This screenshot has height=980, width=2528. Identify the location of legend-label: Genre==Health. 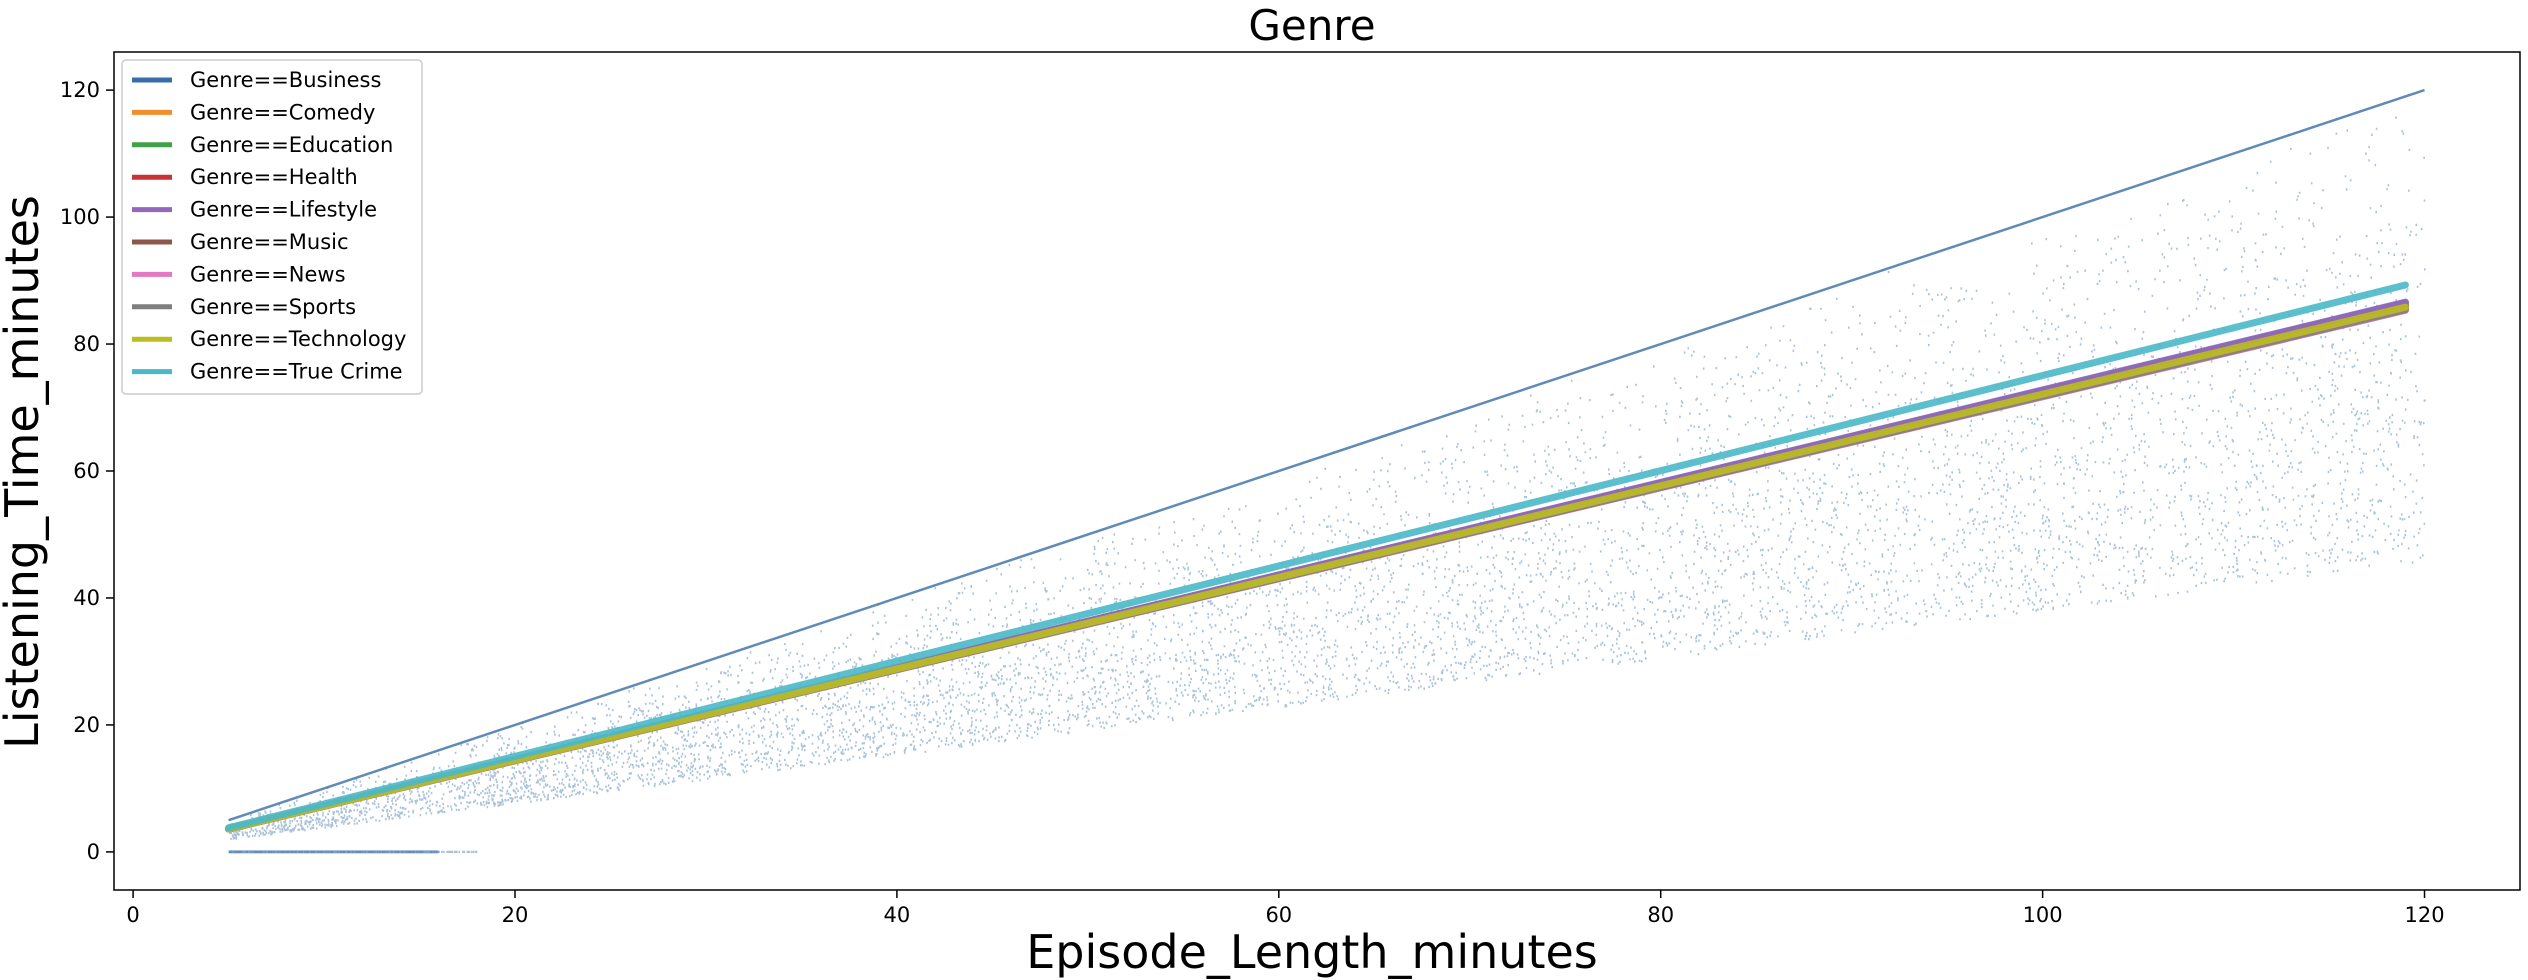
(274, 177).